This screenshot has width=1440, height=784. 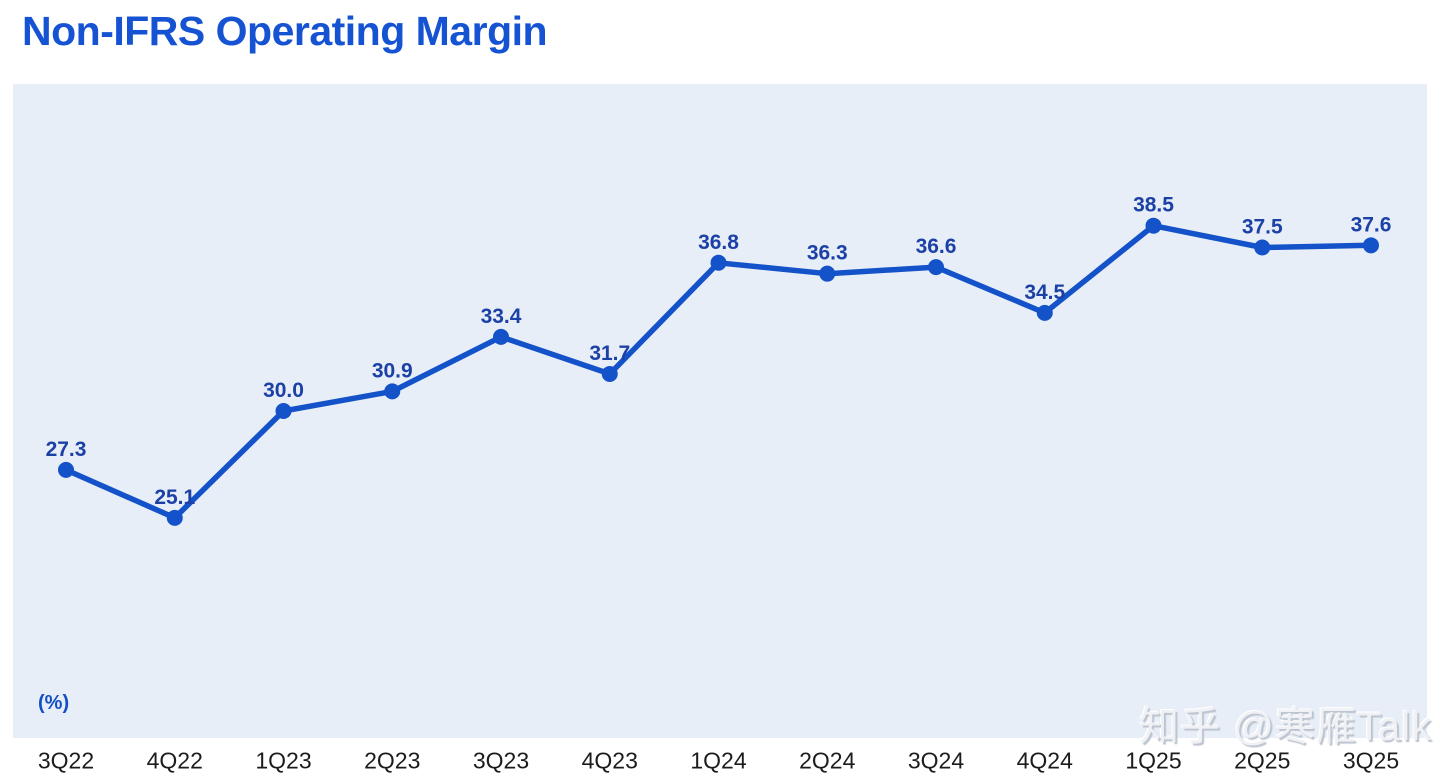 What do you see at coordinates (501, 760) in the screenshot?
I see `x-axis-tick-label: 3Q23` at bounding box center [501, 760].